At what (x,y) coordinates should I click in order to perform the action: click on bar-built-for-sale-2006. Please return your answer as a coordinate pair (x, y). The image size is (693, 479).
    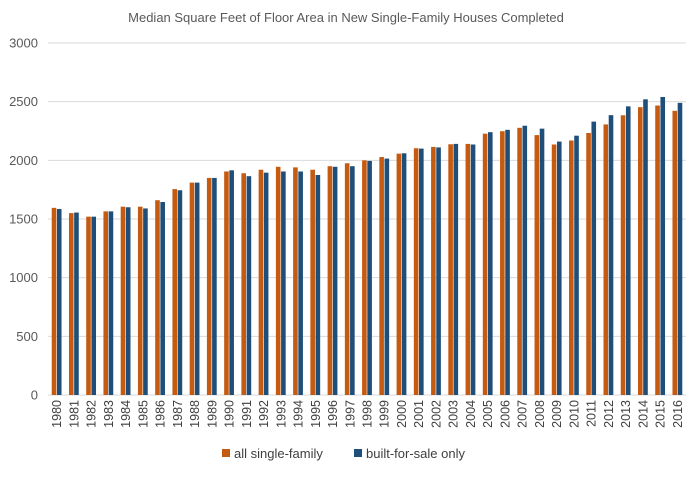
    Looking at the image, I should click on (507, 262).